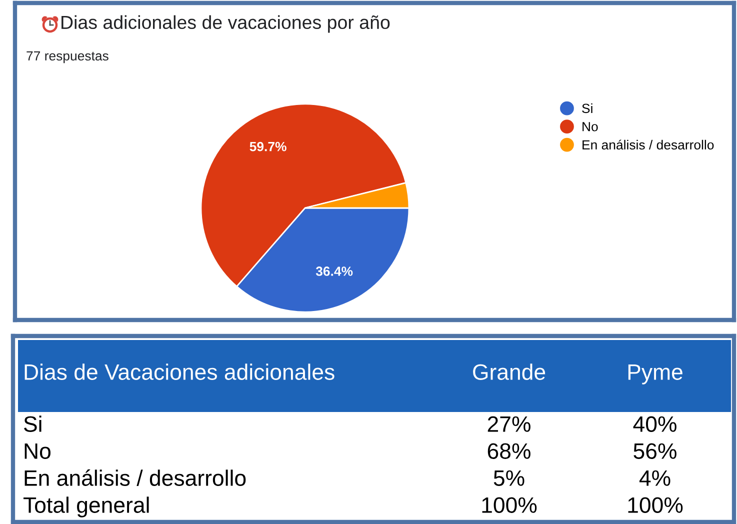 The width and height of the screenshot is (737, 524). Describe the element at coordinates (33, 424) in the screenshot. I see `category-label: Si` at that location.